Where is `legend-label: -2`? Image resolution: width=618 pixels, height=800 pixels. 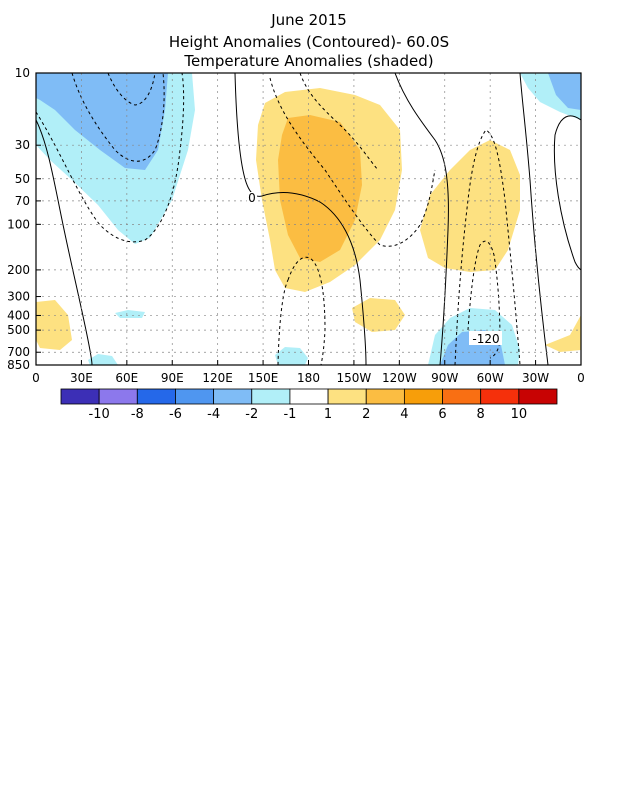 legend-label: -2 is located at coordinates (251, 414).